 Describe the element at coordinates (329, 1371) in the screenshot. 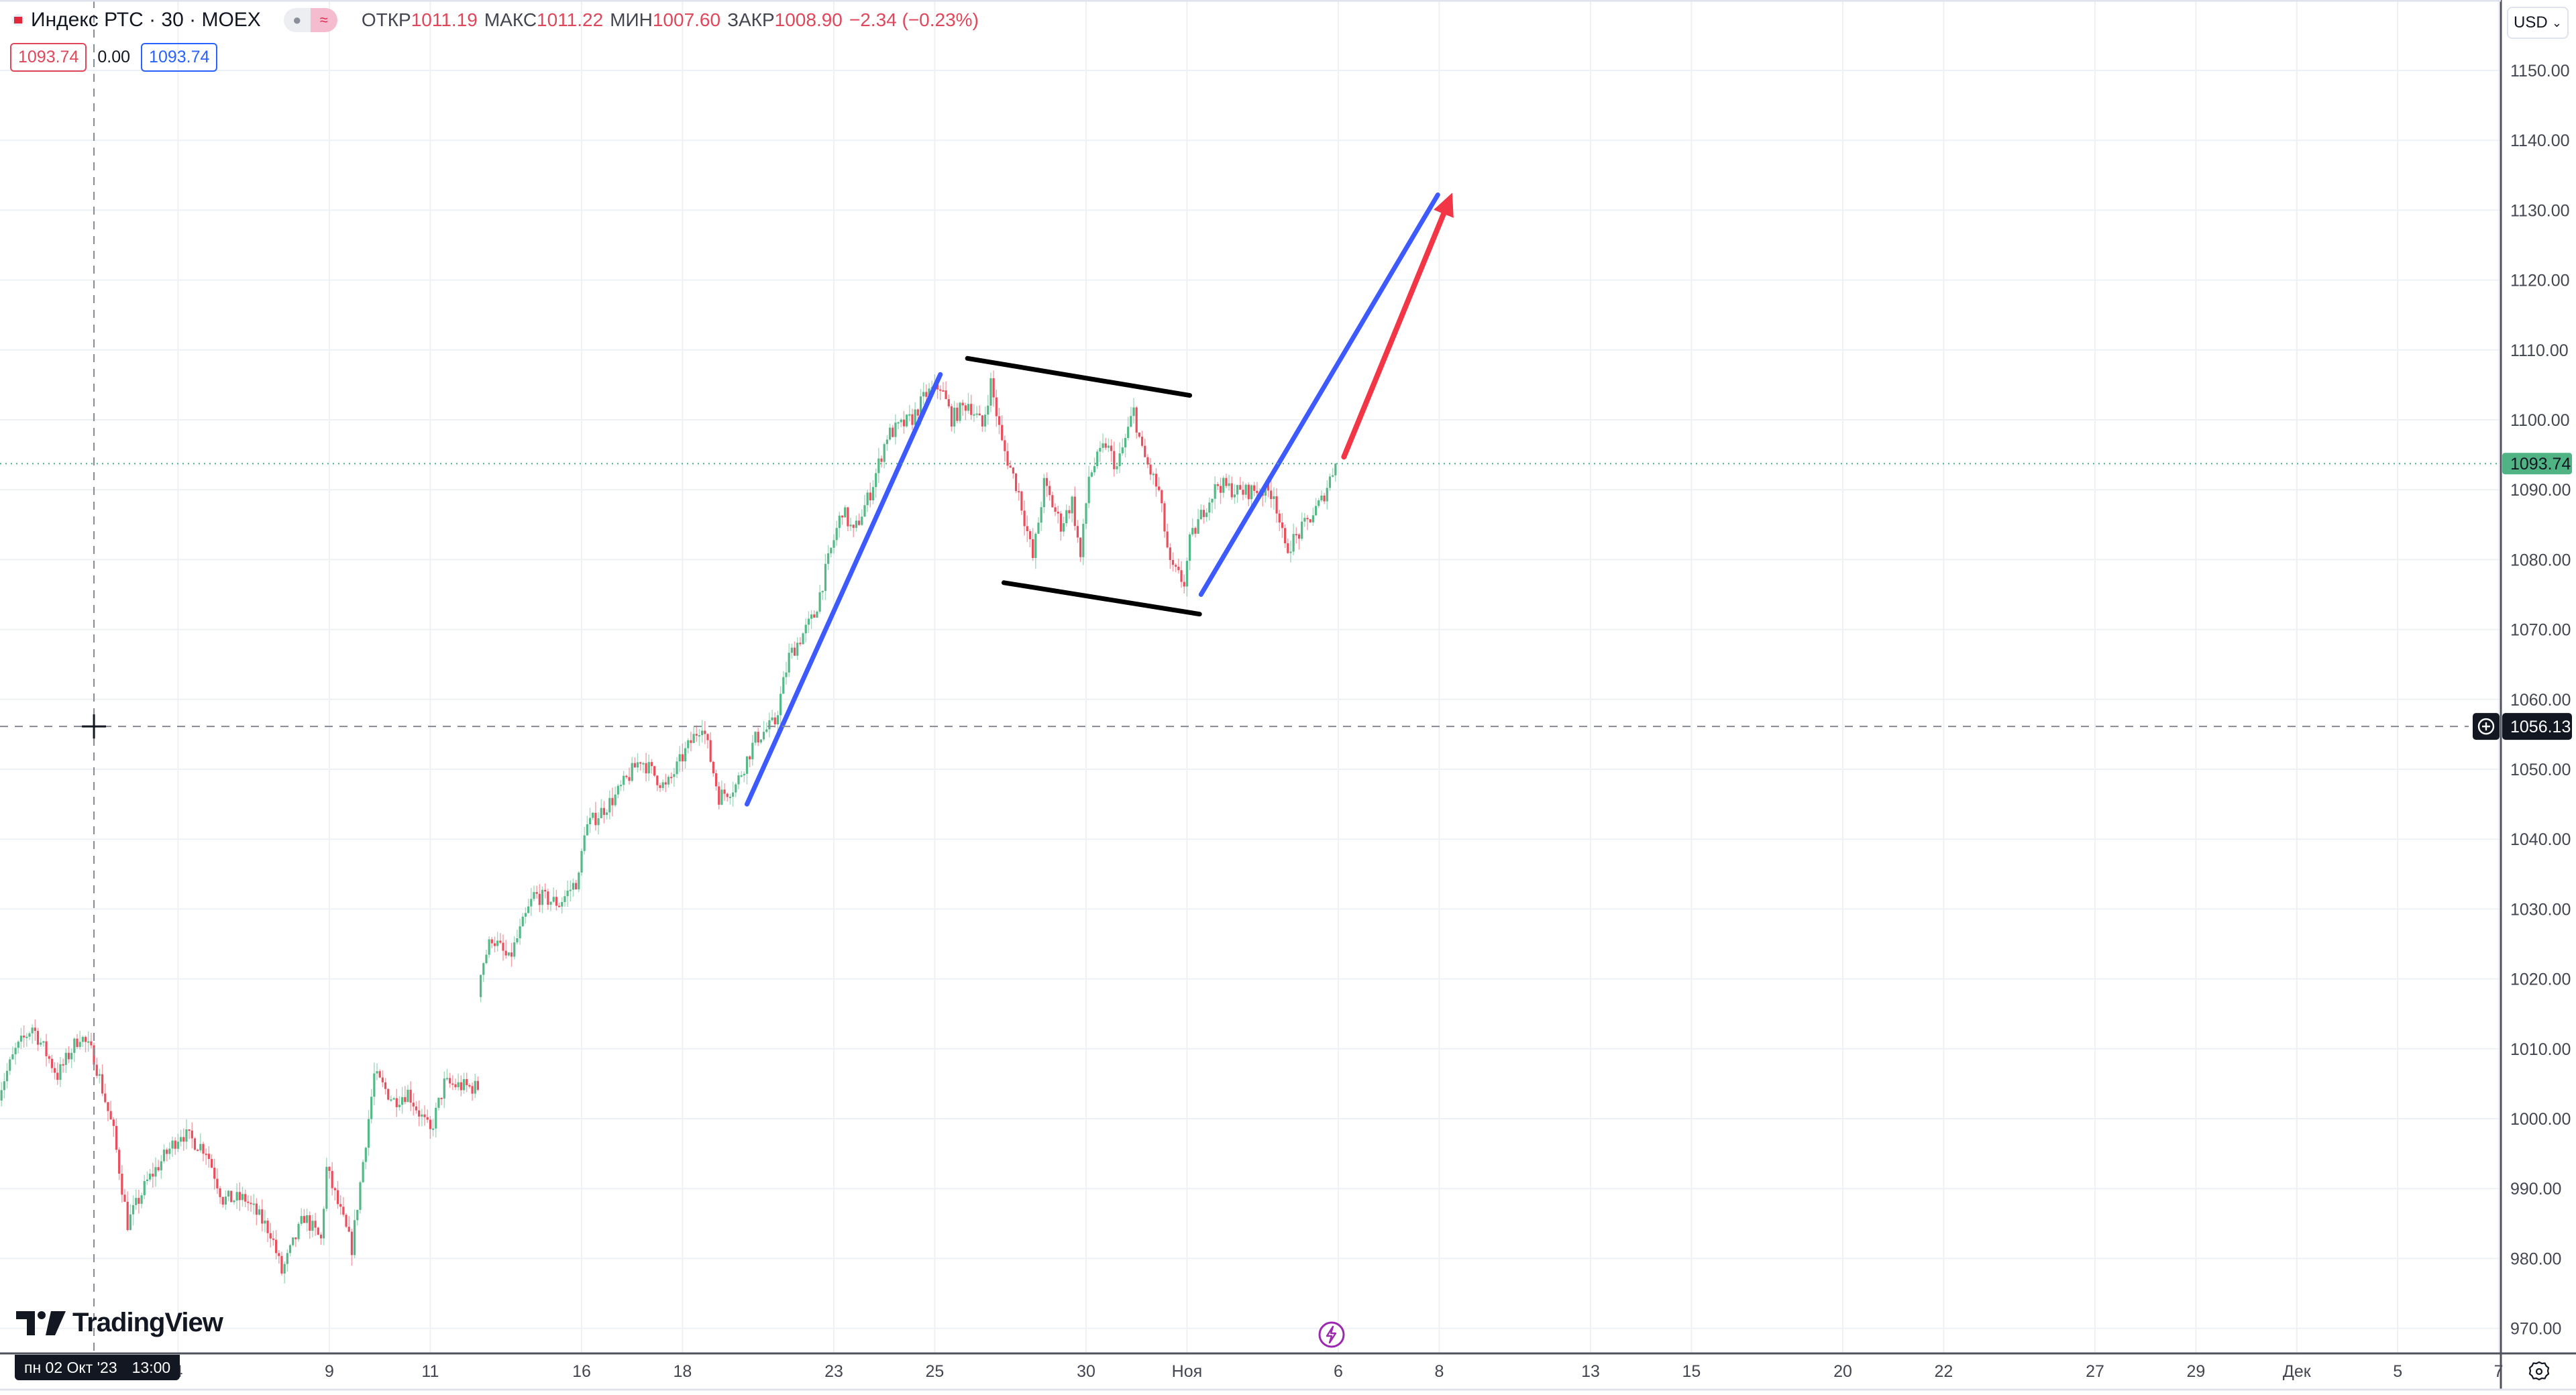

I see `time-tick-label: 9` at that location.